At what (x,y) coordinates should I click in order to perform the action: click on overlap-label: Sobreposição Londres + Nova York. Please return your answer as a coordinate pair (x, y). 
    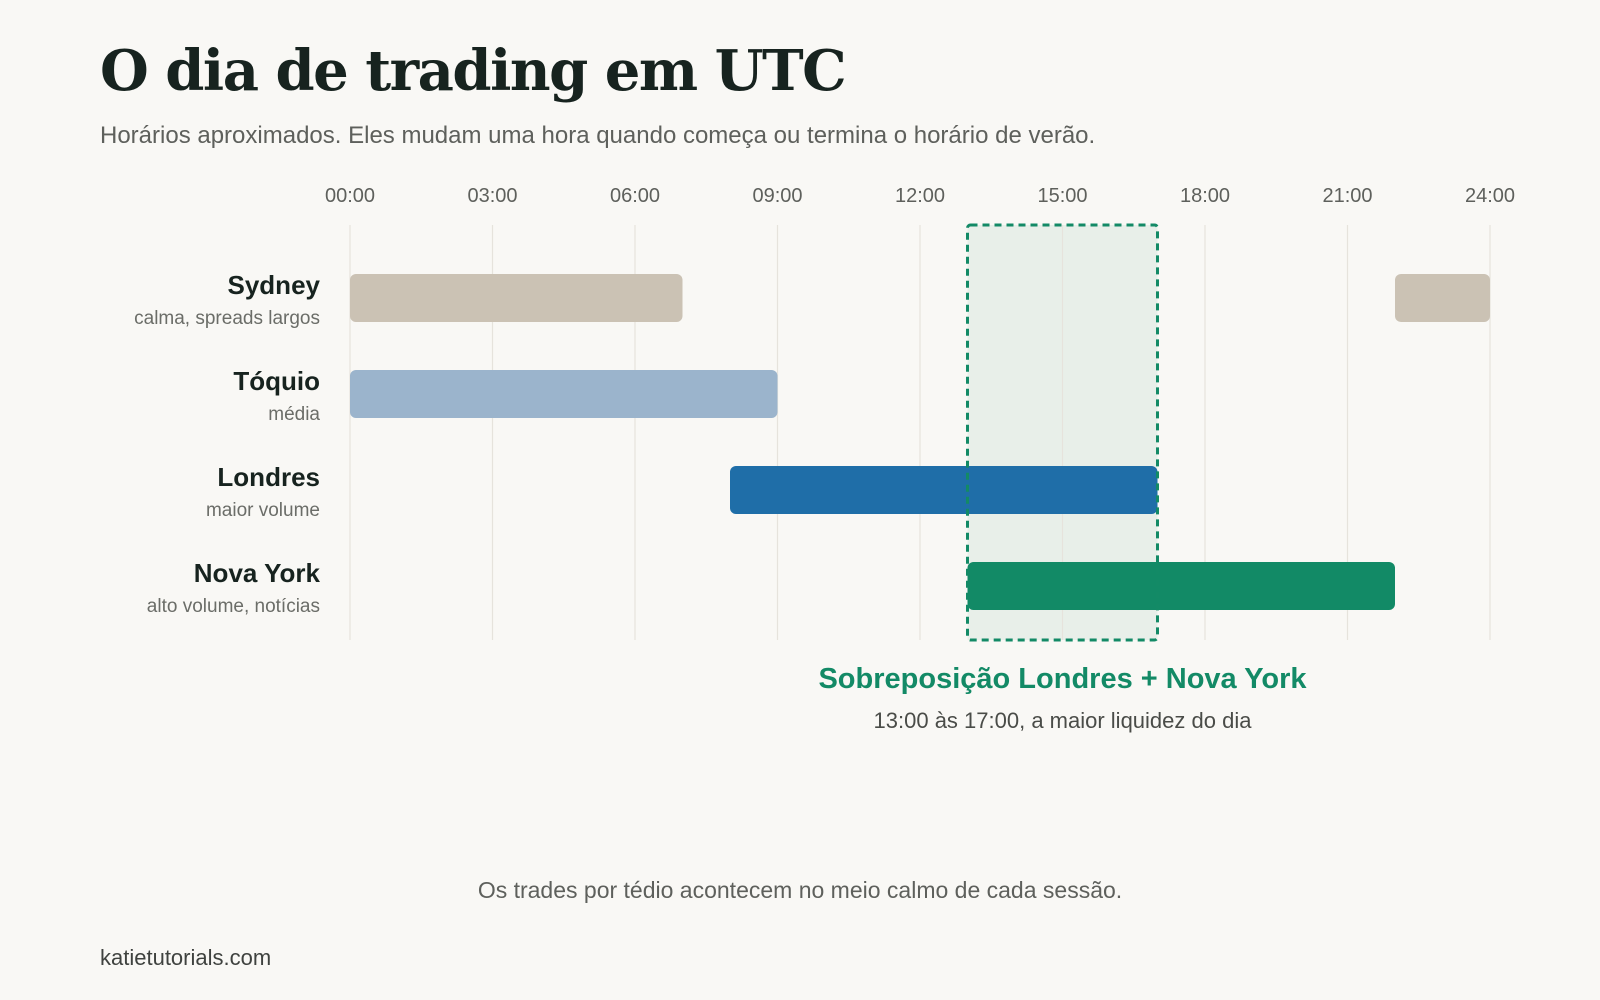
    Looking at the image, I should click on (1062, 679).